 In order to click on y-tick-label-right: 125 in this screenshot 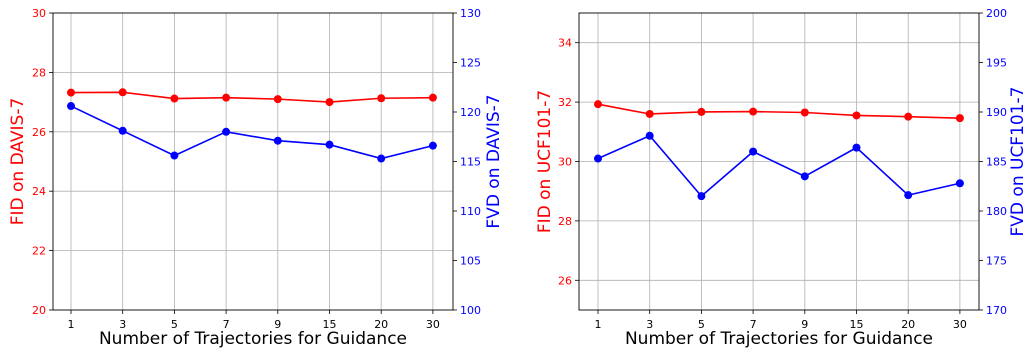, I will do `click(470, 63)`.